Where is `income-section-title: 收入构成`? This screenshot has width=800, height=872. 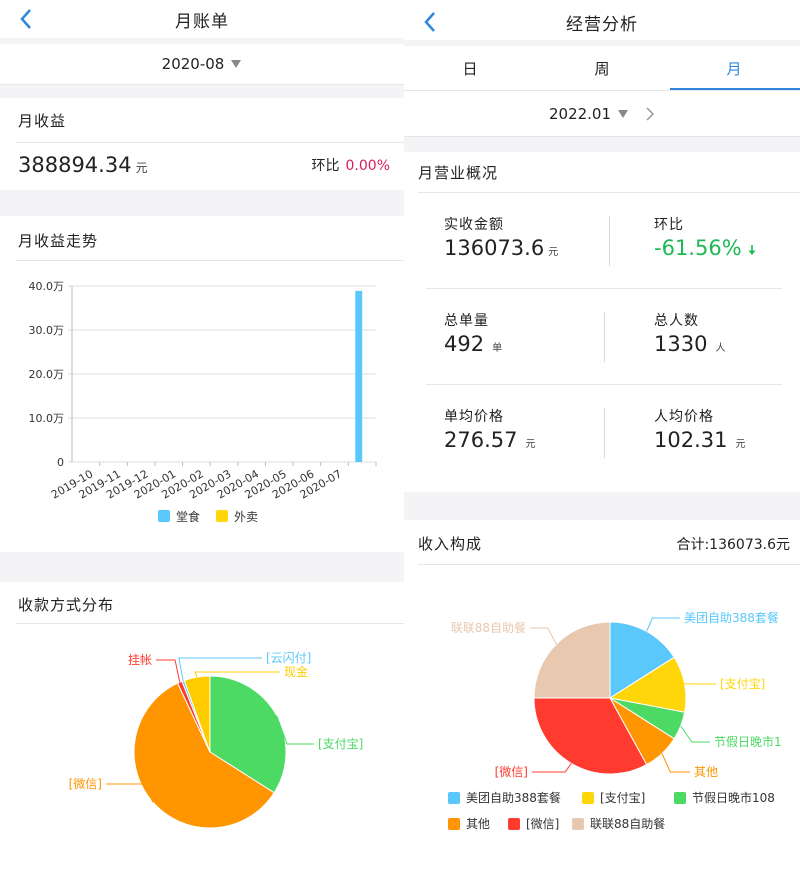 income-section-title: 收入构成 is located at coordinates (450, 544).